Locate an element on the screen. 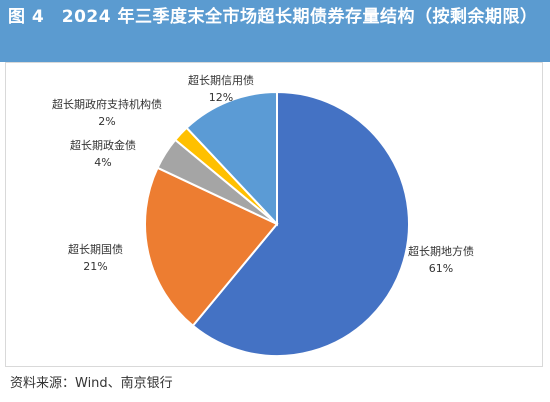 The width and height of the screenshot is (550, 402). slice-credit-bond is located at coordinates (231, 158).